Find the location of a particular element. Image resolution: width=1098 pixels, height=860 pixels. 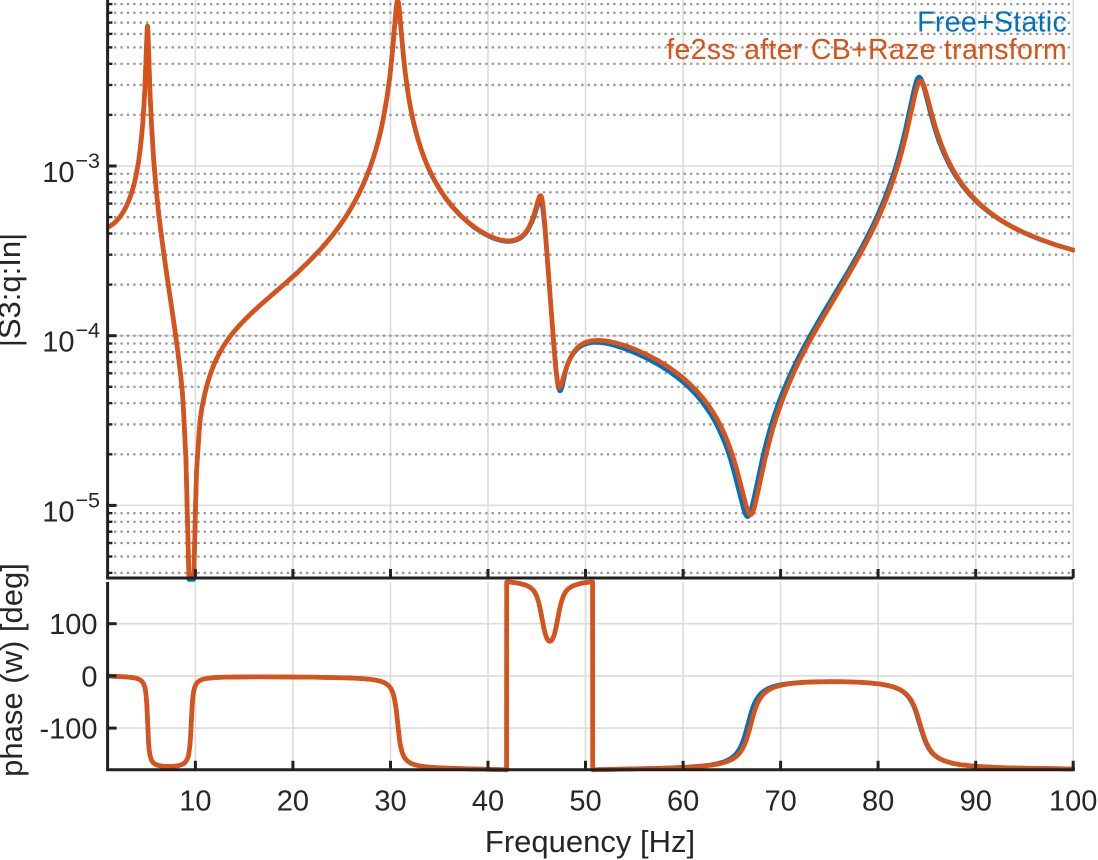

svg-text: phase (w) [deg] is located at coordinates (14, 670).